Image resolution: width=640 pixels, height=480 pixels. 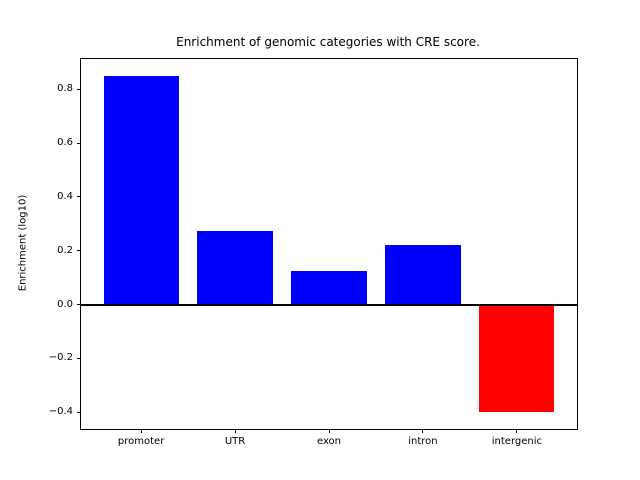 What do you see at coordinates (329, 304) in the screenshot?
I see `zero-line` at bounding box center [329, 304].